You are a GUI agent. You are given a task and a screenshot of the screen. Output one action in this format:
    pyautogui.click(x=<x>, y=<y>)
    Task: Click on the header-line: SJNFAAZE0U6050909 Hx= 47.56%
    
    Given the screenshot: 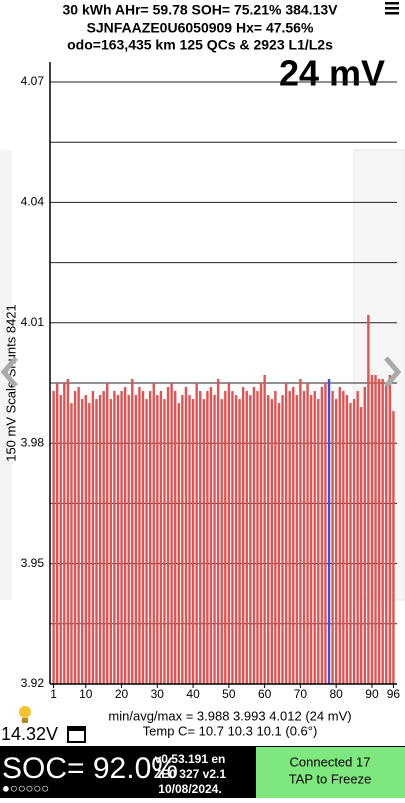 What is the action you would take?
    pyautogui.click(x=200, y=28)
    